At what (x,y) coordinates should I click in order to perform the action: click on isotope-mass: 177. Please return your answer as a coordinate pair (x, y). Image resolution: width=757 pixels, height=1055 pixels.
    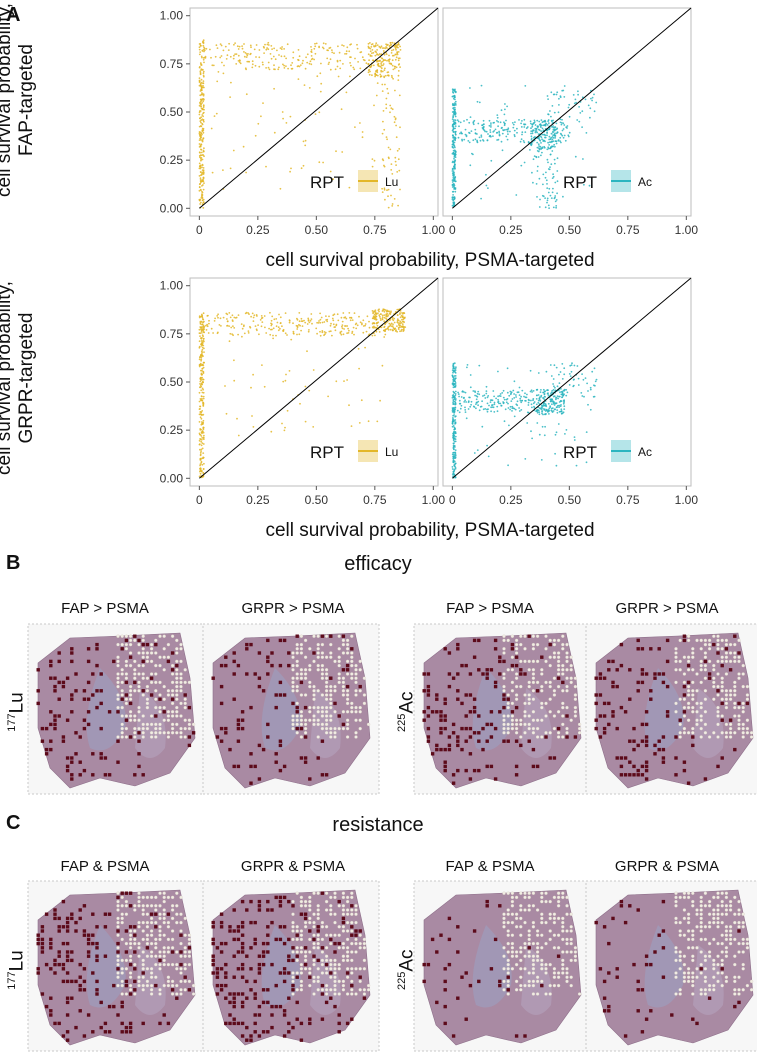
    Looking at the image, I should click on (12, 980).